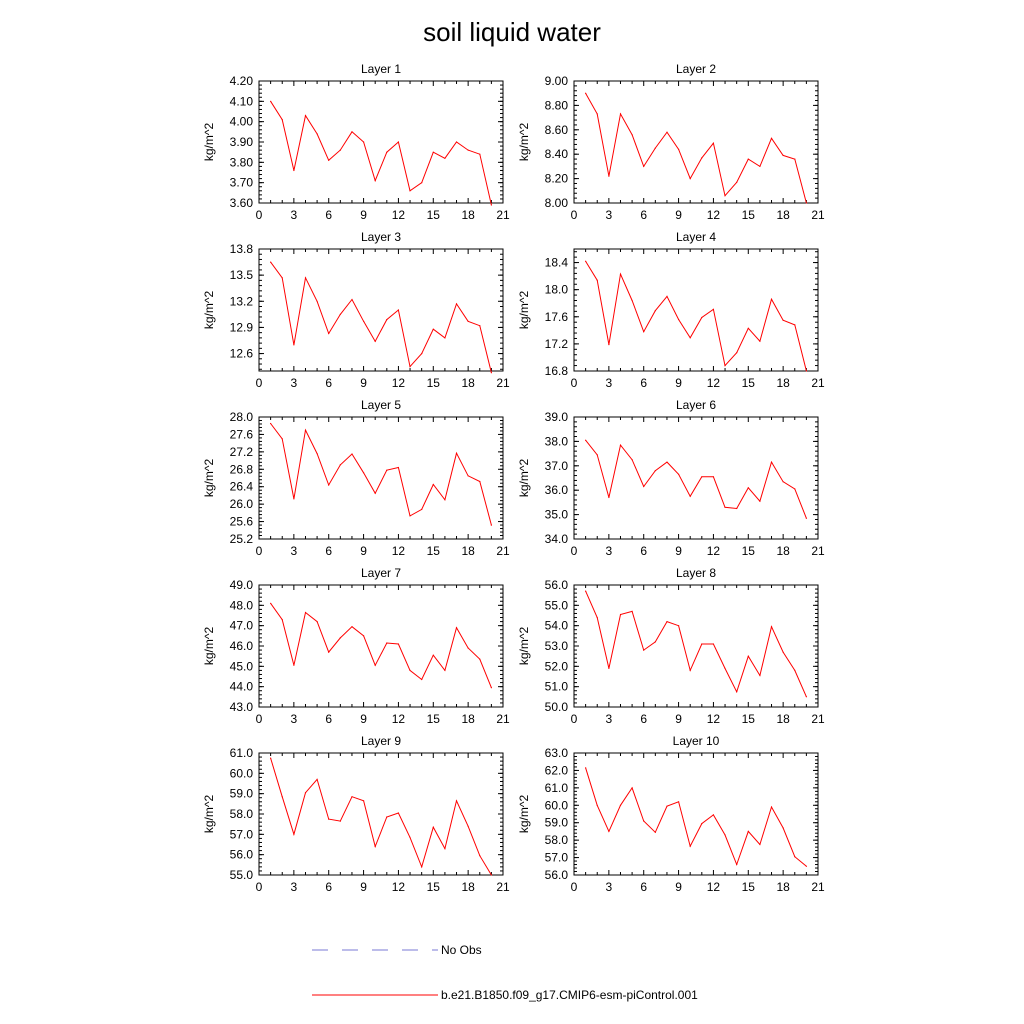 Image resolution: width=1024 pixels, height=1024 pixels. What do you see at coordinates (783, 551) in the screenshot?
I see `x-tick-label: 18` at bounding box center [783, 551].